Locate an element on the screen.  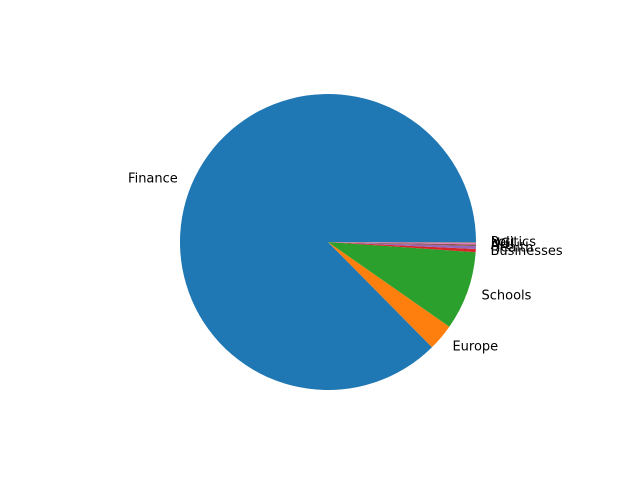
pie-label-ngi: NGI is located at coordinates (503, 243).